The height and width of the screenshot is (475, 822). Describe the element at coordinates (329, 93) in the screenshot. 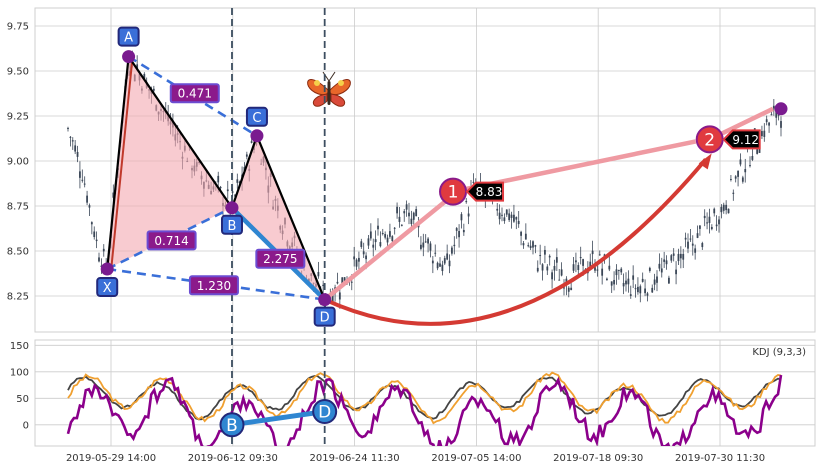

I see `butterfly-body` at that location.